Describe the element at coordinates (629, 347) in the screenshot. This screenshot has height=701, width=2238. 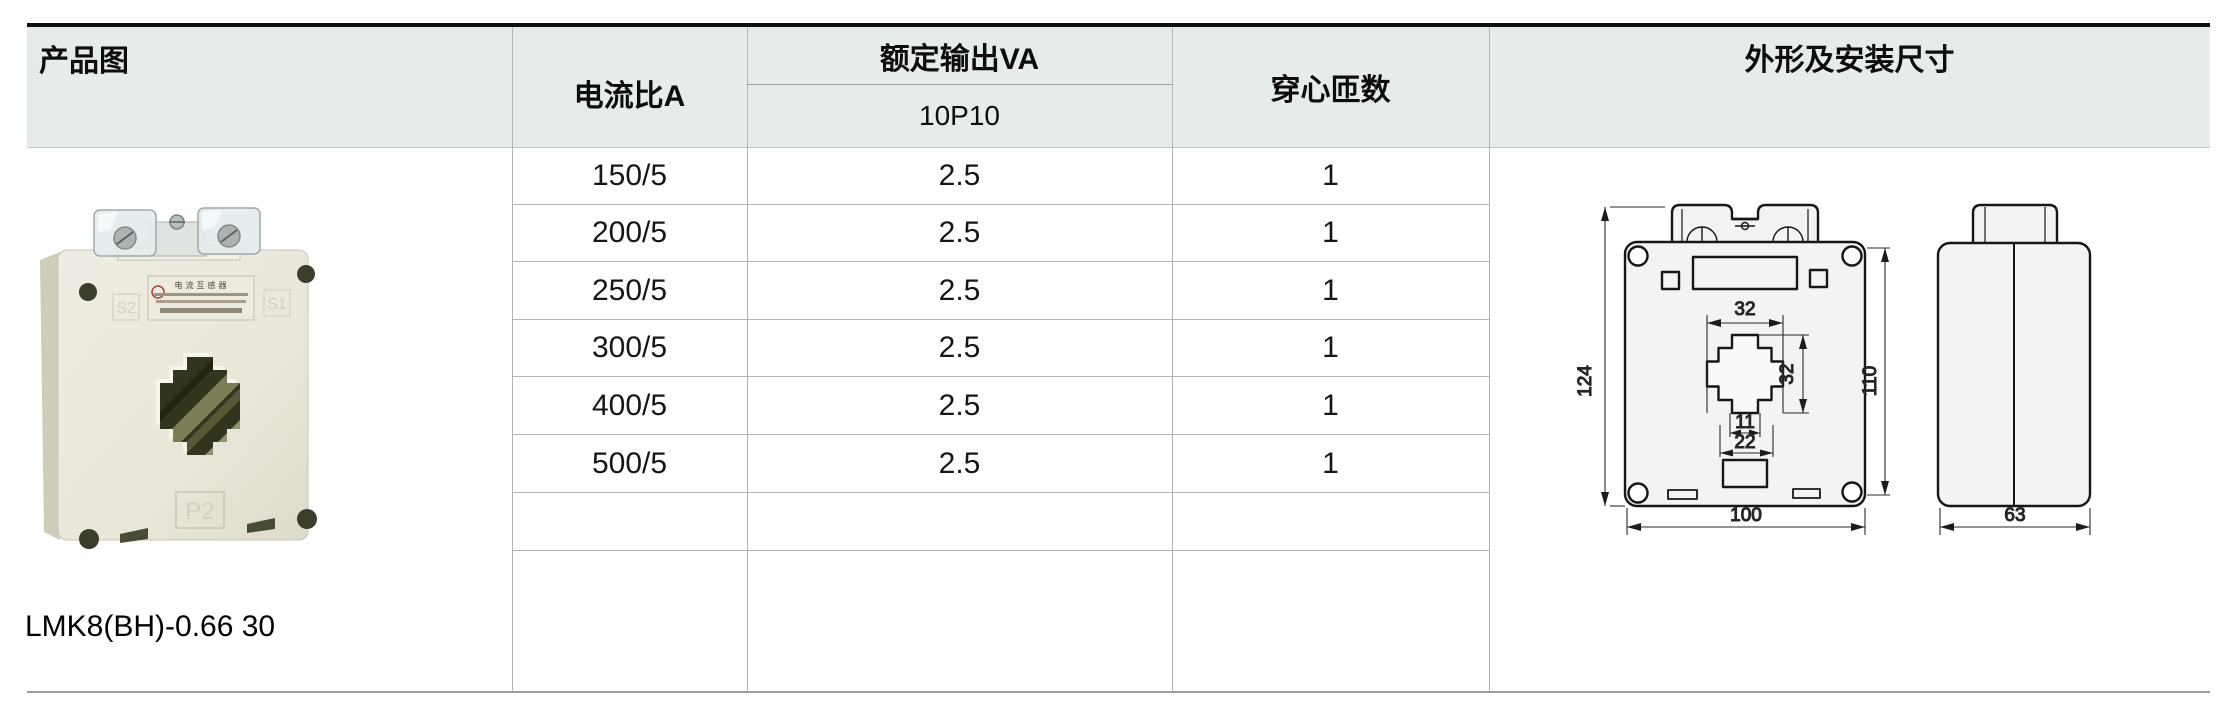
I see `ratio-value: 300/5` at that location.